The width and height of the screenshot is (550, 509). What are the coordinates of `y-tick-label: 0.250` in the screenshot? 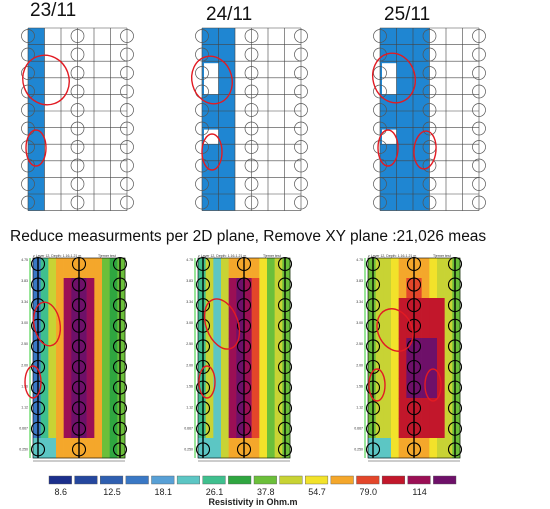 It's located at (188, 449).